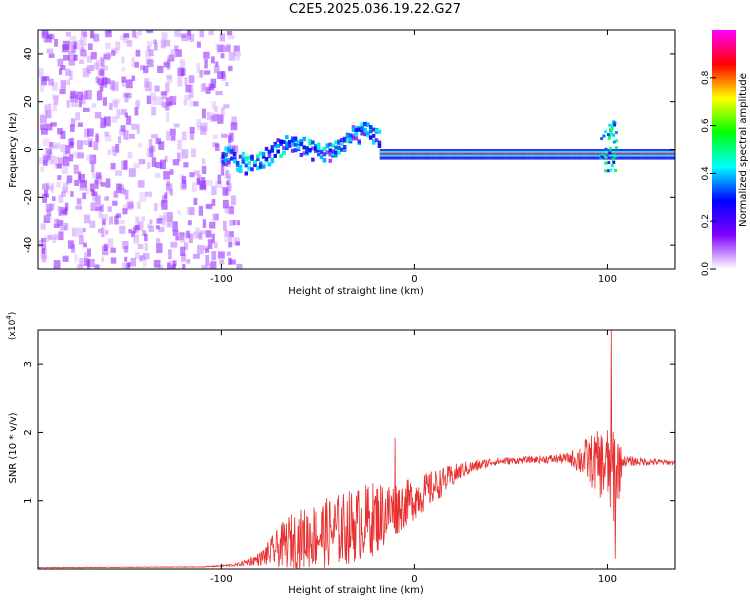  What do you see at coordinates (11, 326) in the screenshot?
I see `snr-multiplier: (x104)` at bounding box center [11, 326].